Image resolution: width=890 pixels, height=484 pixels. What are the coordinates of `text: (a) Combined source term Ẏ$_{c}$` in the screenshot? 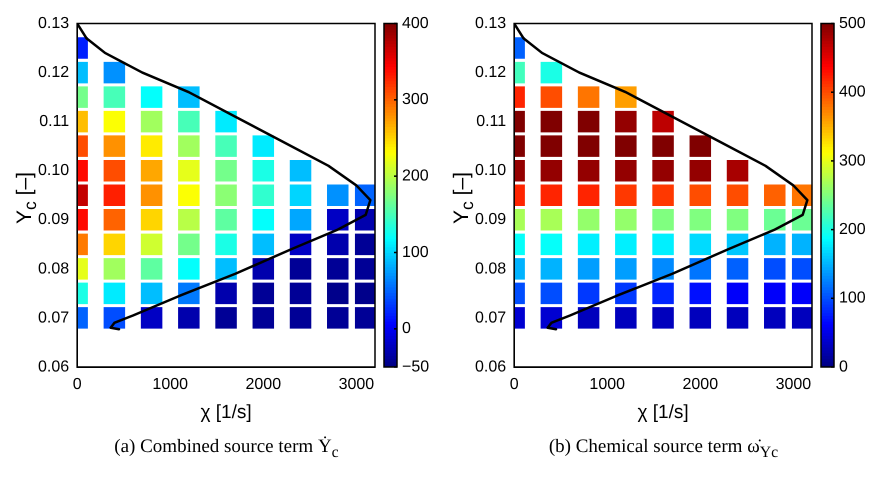 It's located at (226, 449).